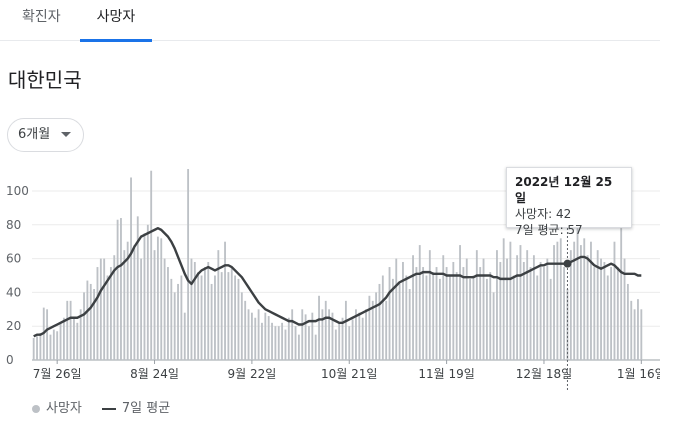 This screenshot has width=683, height=421. What do you see at coordinates (549, 230) in the screenshot?
I see `tooltip-average: 7일 평균: 57` at bounding box center [549, 230].